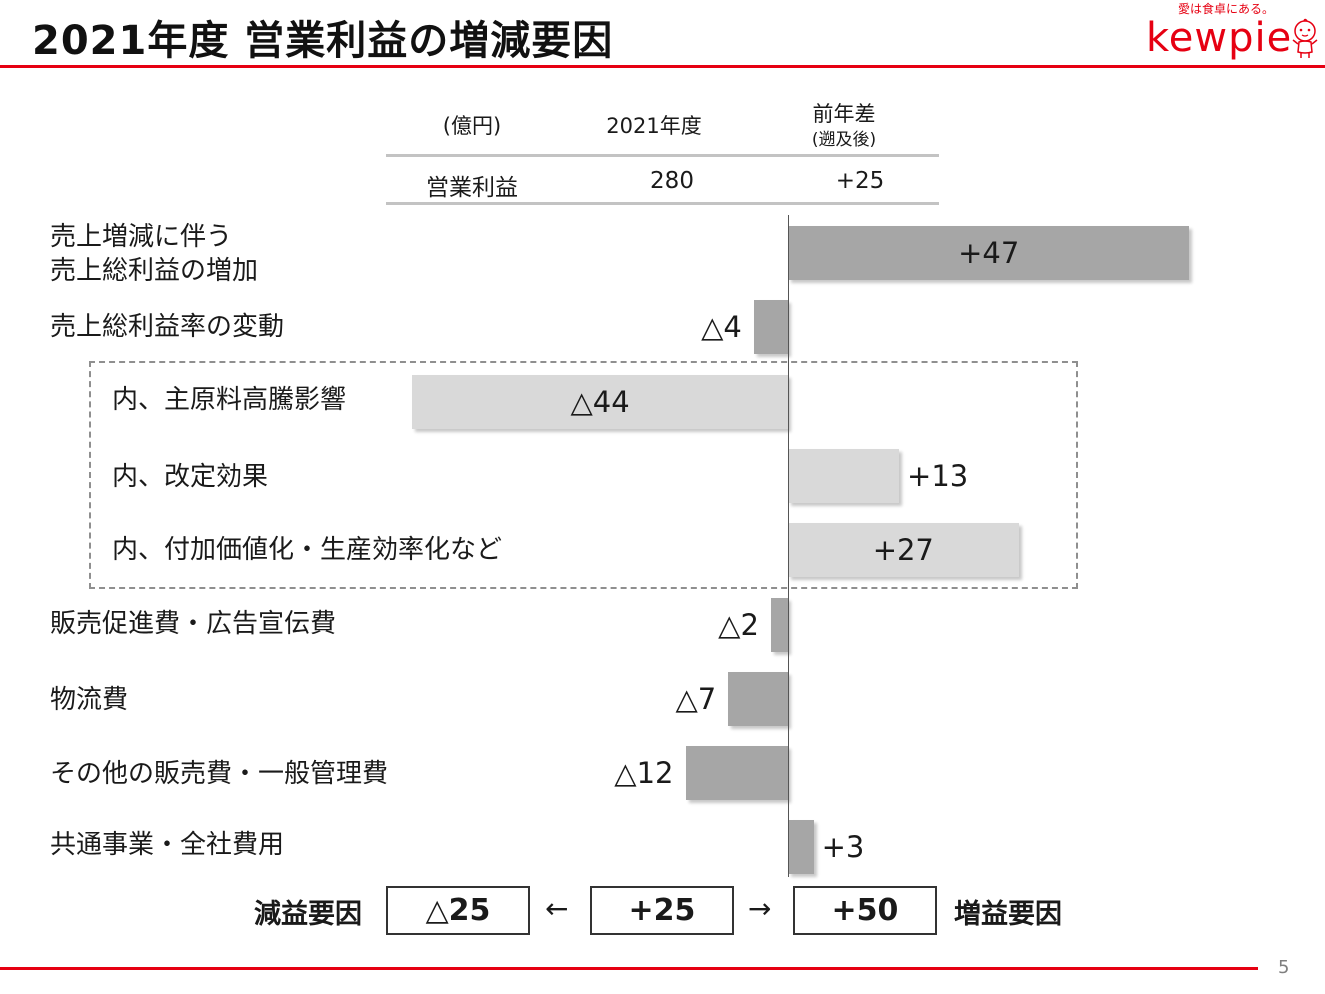 Image resolution: width=1325 pixels, height=994 pixels. Describe the element at coordinates (167, 327) in the screenshot. I see `category-label: 売上総利益率の変動` at that location.